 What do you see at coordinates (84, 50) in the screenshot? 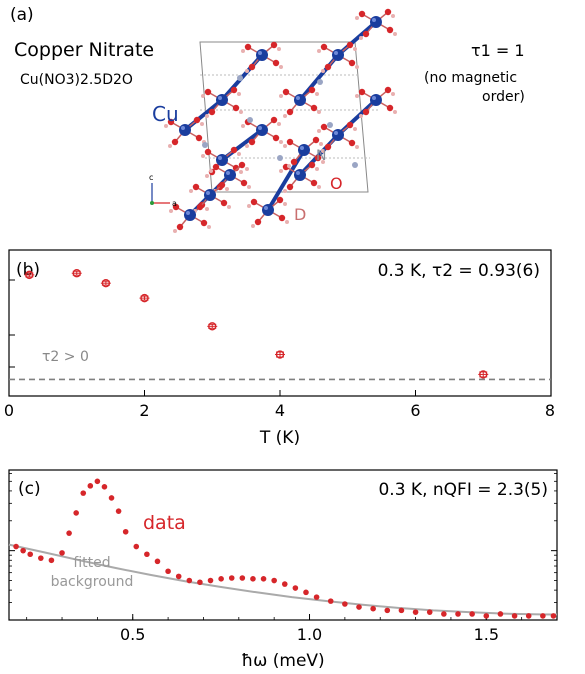
I see `material-title: Copper Nitrate` at bounding box center [84, 50].